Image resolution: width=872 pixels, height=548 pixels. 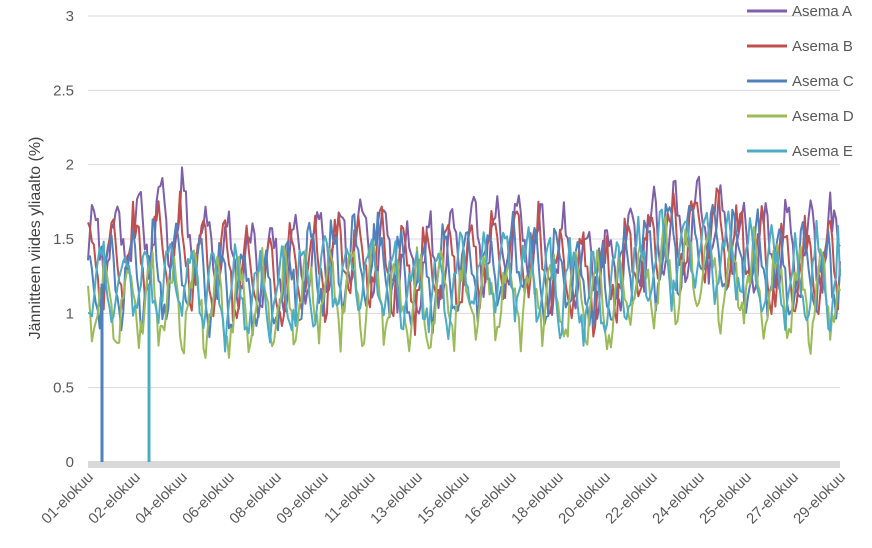 I want to click on y-axis-title: Jännitteen viides yliaalto (%), so click(x=35, y=238).